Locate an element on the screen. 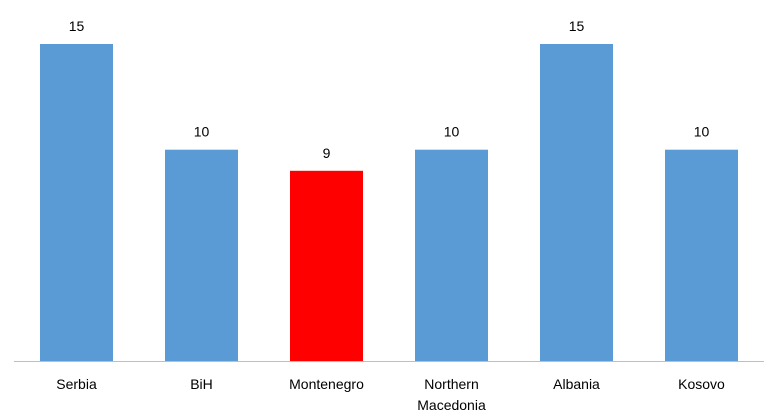 The height and width of the screenshot is (416, 771). category-label: BiH is located at coordinates (201, 384).